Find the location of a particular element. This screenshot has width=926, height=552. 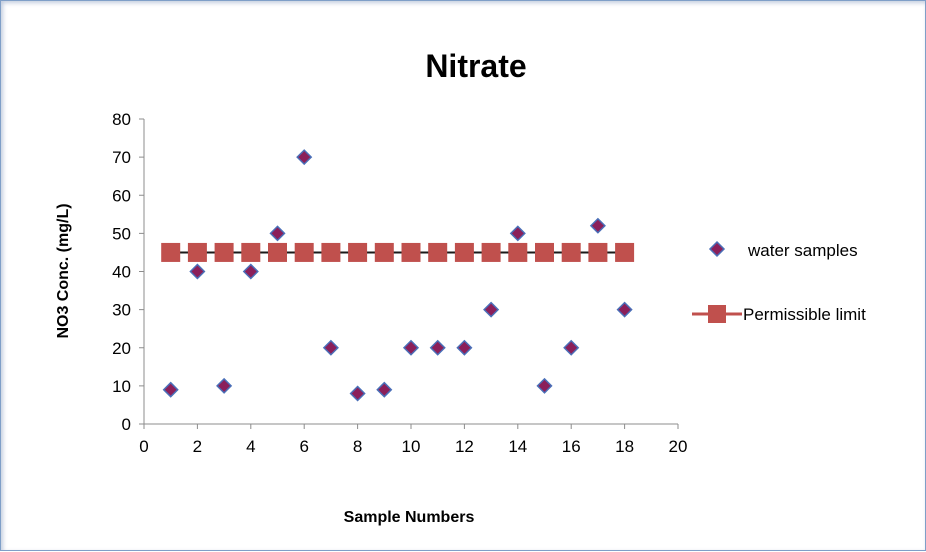

permissible-limit-series is located at coordinates (398, 252).